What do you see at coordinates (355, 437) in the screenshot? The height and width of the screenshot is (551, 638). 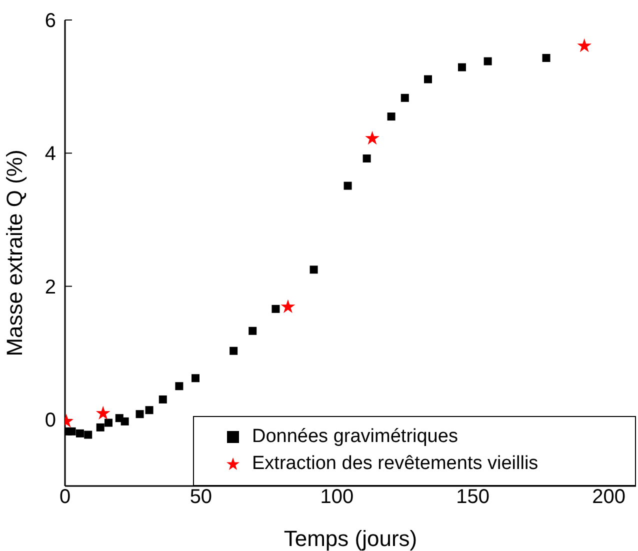 I see `legend-label: Données gravimétriques` at bounding box center [355, 437].